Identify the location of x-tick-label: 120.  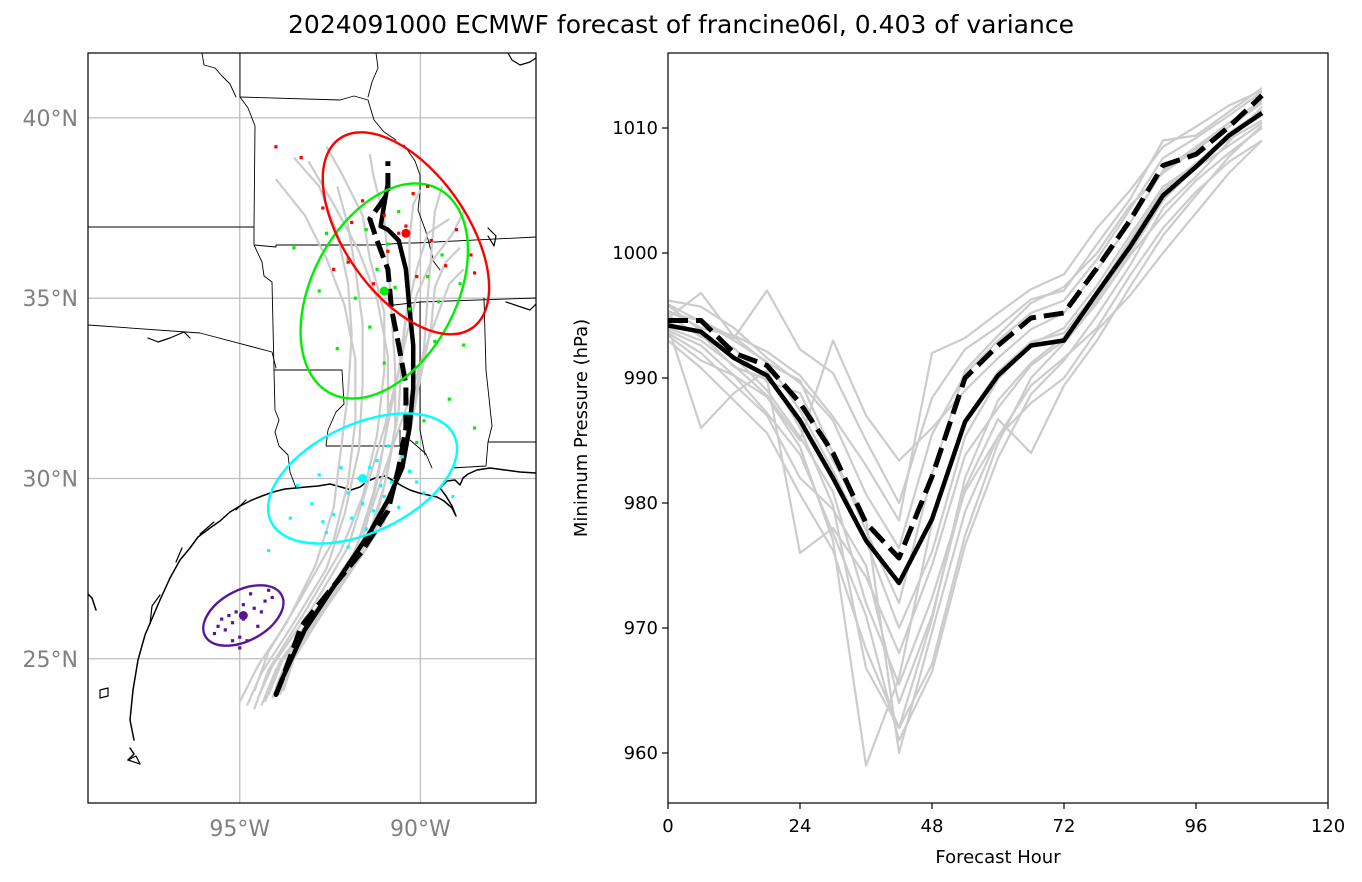
(1328, 826).